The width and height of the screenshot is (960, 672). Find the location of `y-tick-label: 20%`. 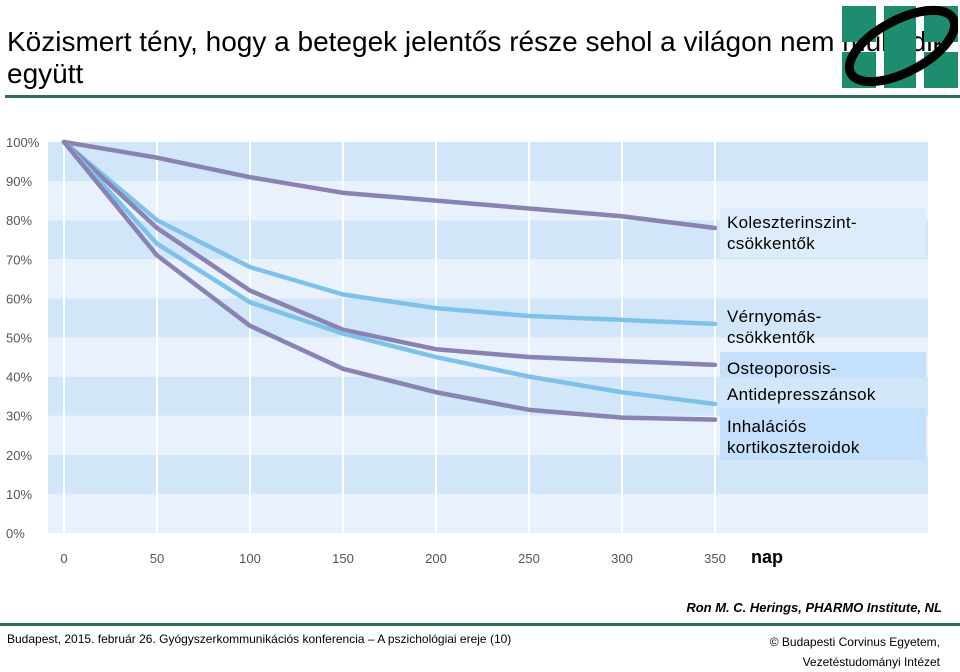

y-tick-label: 20% is located at coordinates (19, 455).